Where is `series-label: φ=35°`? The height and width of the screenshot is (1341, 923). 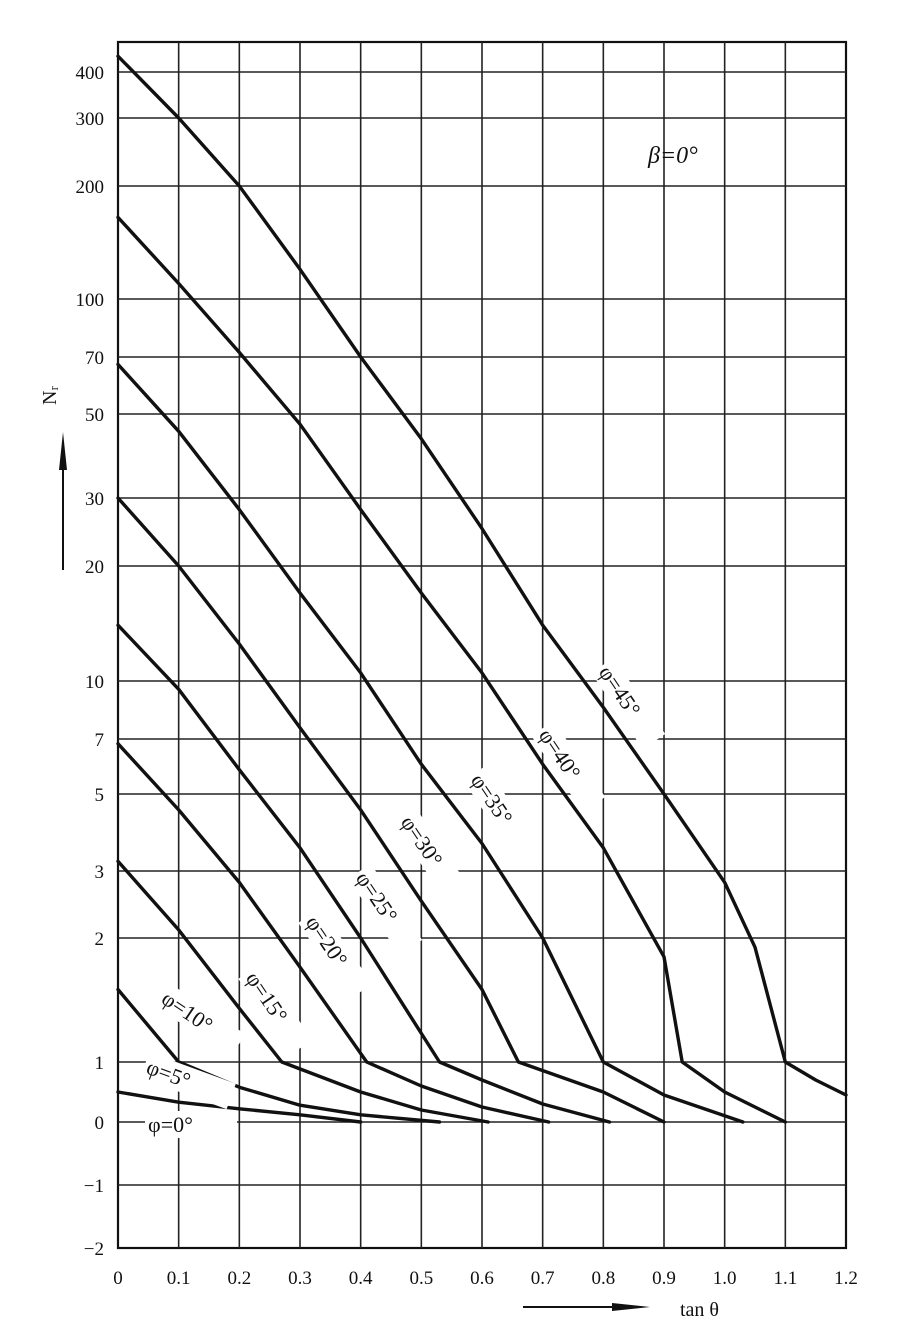
series-label: φ=35° is located at coordinates (492, 799).